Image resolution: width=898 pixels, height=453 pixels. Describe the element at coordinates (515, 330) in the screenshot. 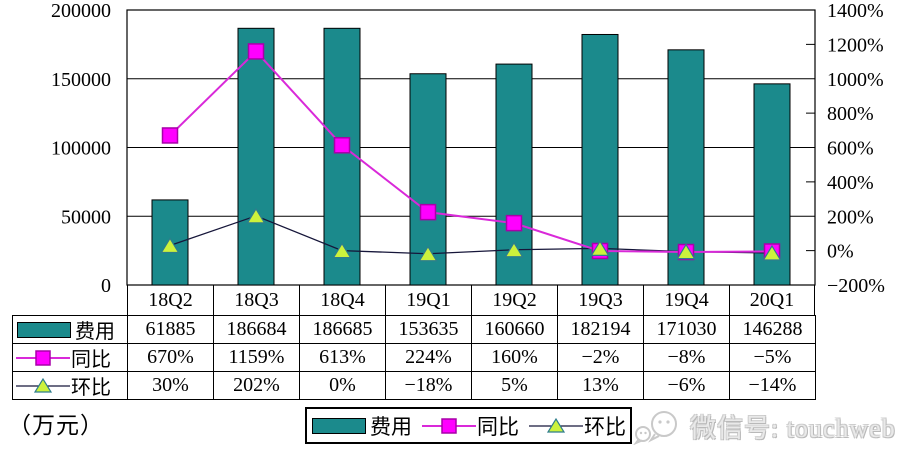

I see `table-cell: 160660` at that location.